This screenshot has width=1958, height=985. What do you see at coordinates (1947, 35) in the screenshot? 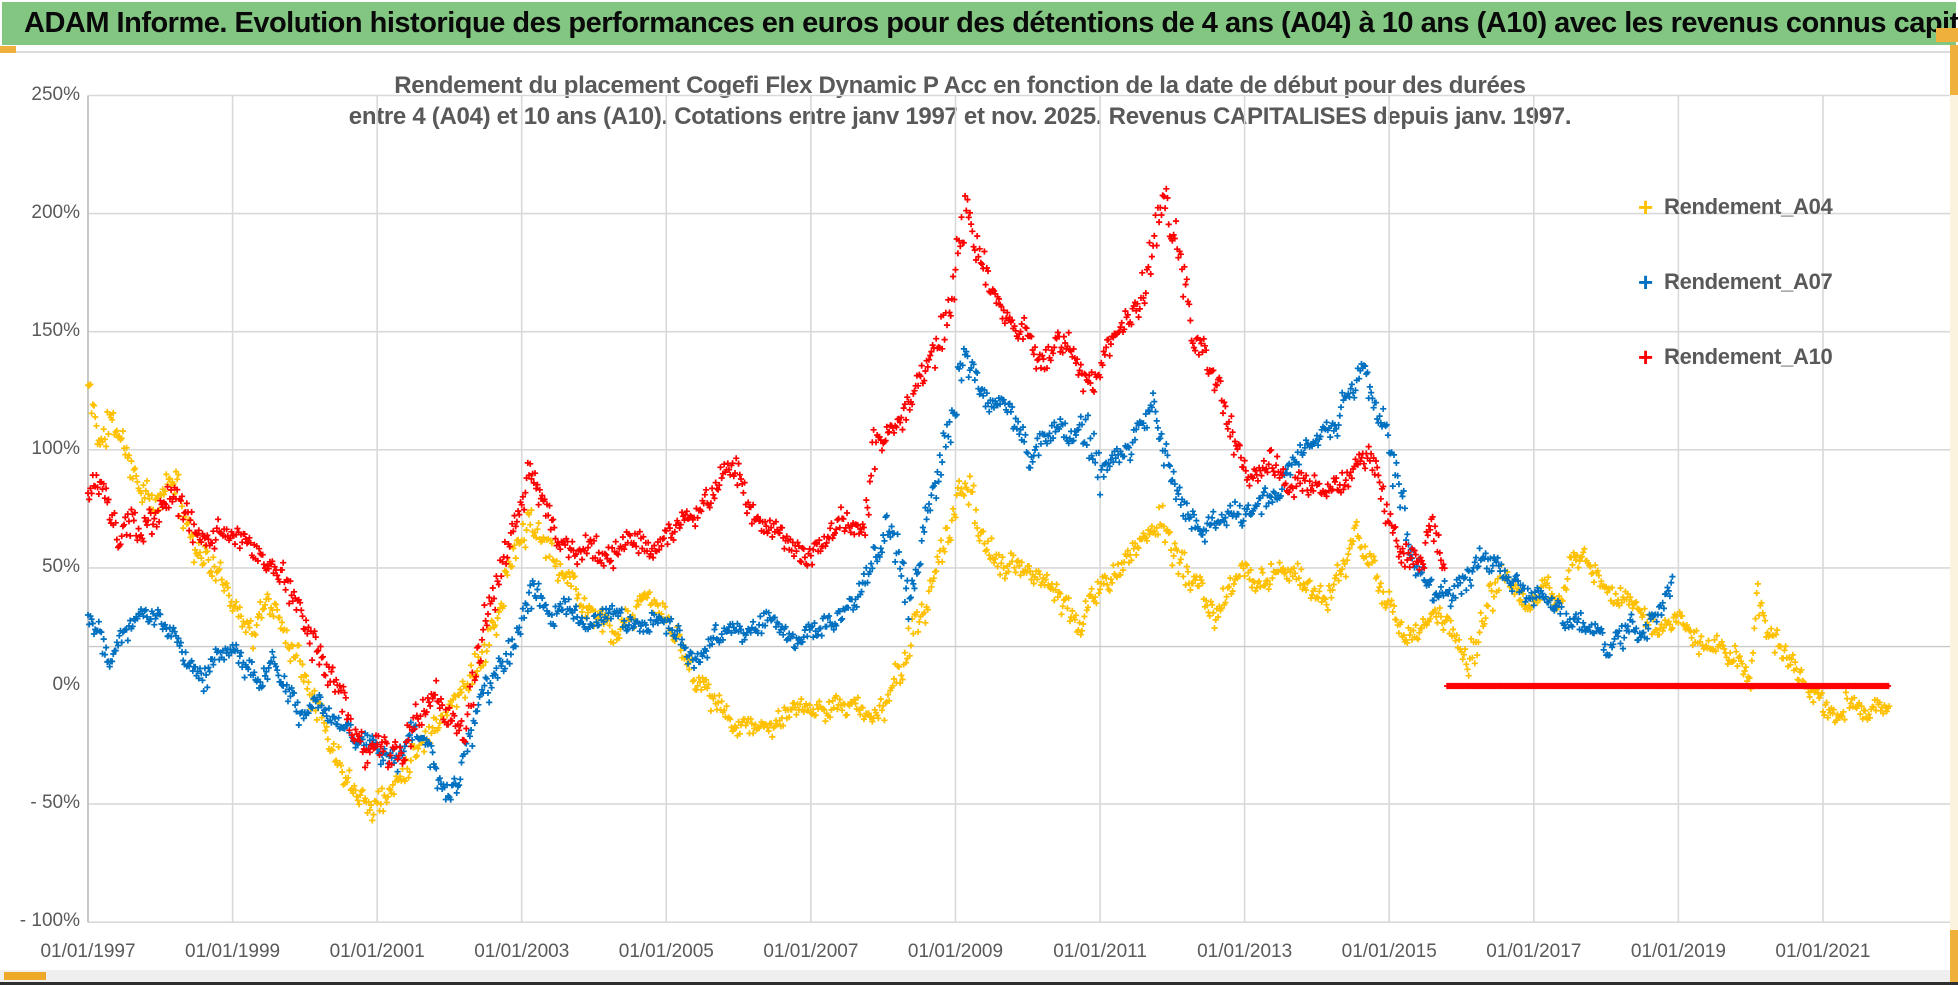
I see `right-edge-gold-mark` at bounding box center [1947, 35].